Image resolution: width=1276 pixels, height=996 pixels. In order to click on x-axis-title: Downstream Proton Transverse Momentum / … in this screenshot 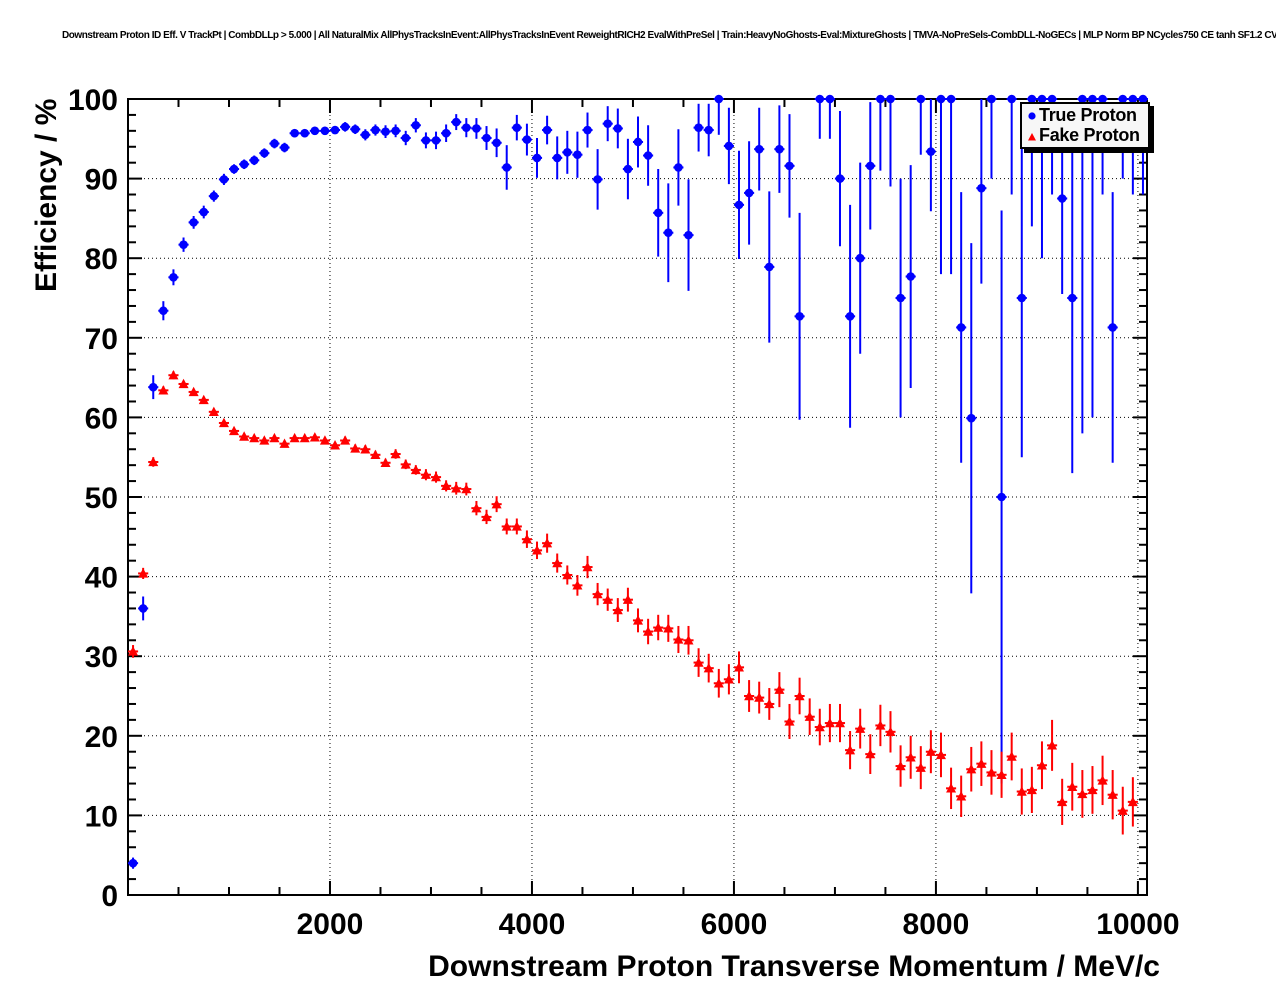, I will do `click(794, 966)`.